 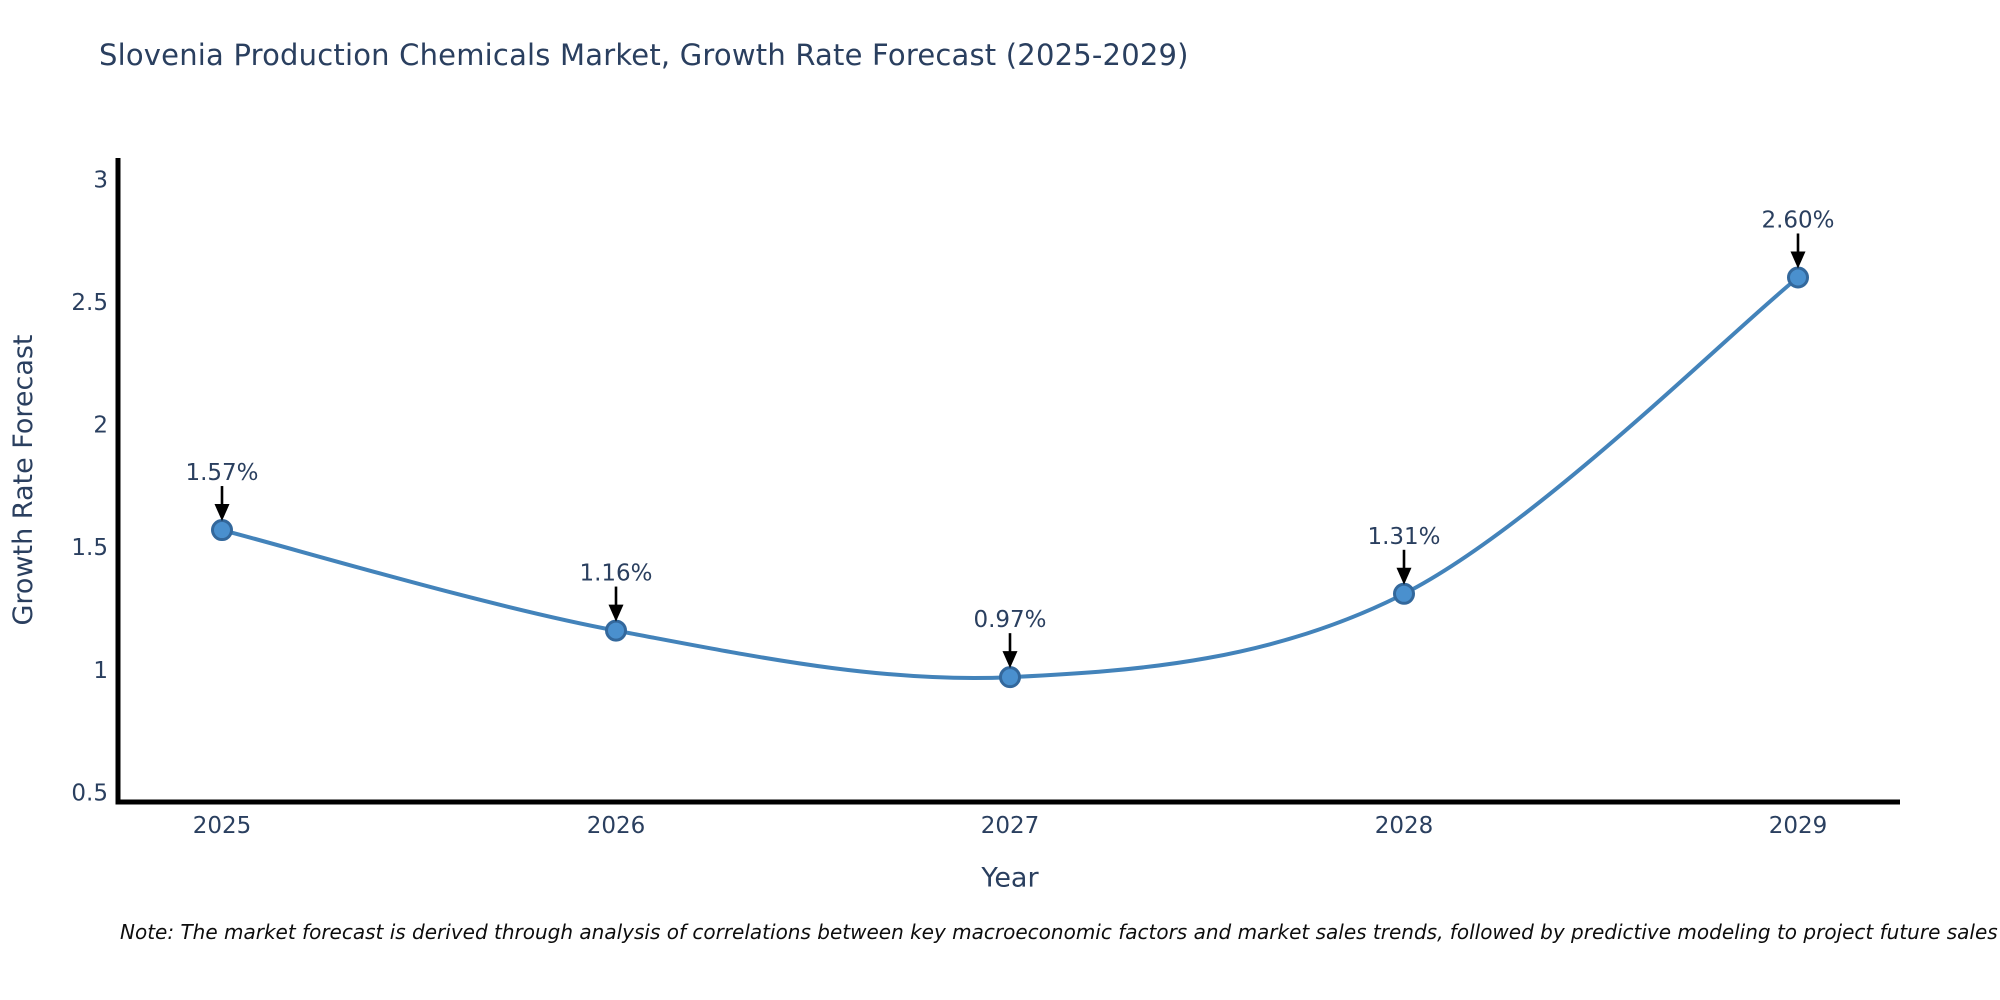 What do you see at coordinates (1010, 660) in the screenshot?
I see `annotation-arrowhead-2027` at bounding box center [1010, 660].